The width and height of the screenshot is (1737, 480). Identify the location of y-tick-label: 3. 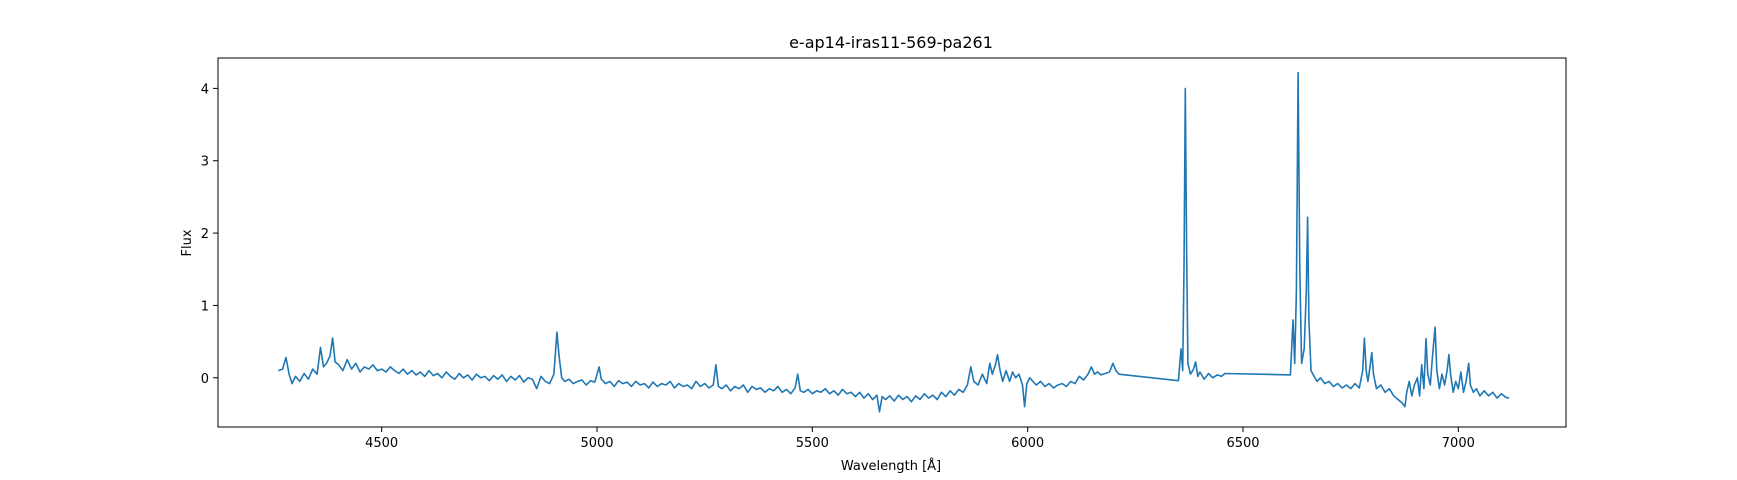
(205, 162).